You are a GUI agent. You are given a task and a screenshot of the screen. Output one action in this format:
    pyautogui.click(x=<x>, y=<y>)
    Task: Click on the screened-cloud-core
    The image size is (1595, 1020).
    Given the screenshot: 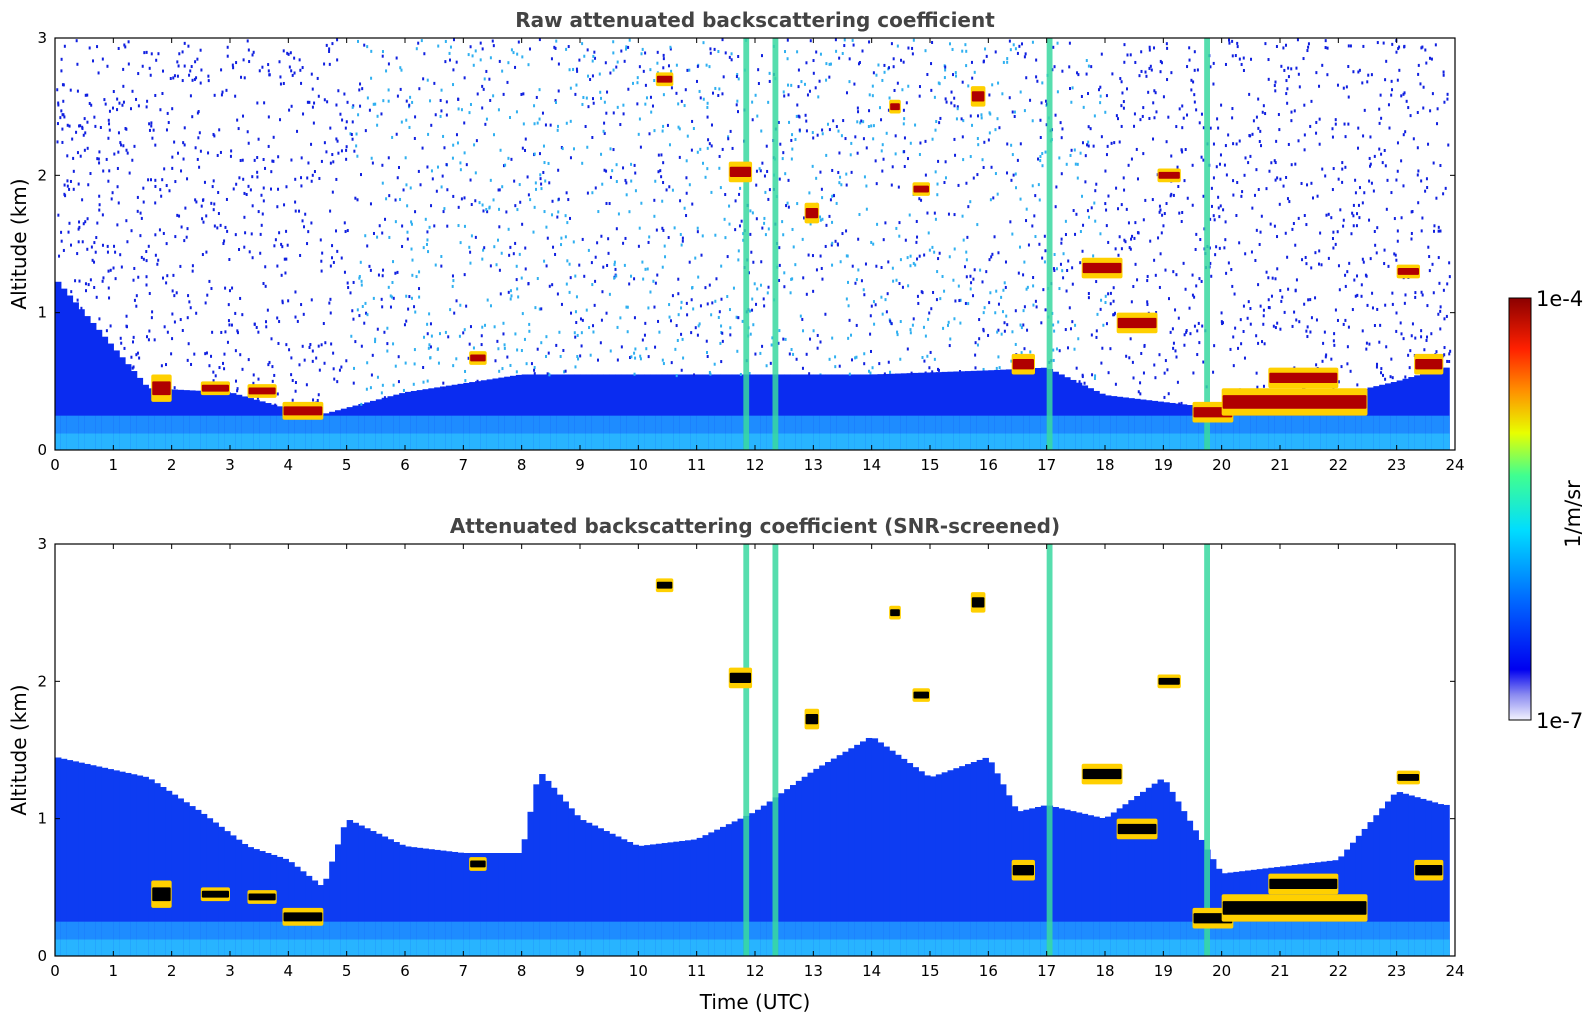 What is the action you would take?
    pyautogui.click(x=1137, y=829)
    